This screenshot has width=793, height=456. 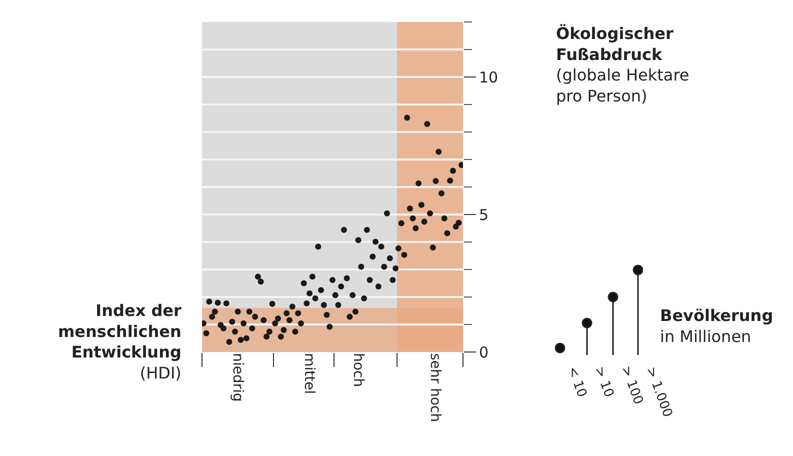 I want to click on y-tick-label: 10, so click(x=488, y=77).